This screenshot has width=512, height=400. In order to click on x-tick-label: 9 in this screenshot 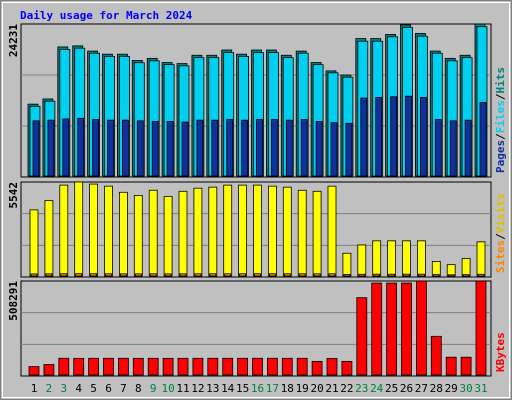, I will do `click(153, 388)`.